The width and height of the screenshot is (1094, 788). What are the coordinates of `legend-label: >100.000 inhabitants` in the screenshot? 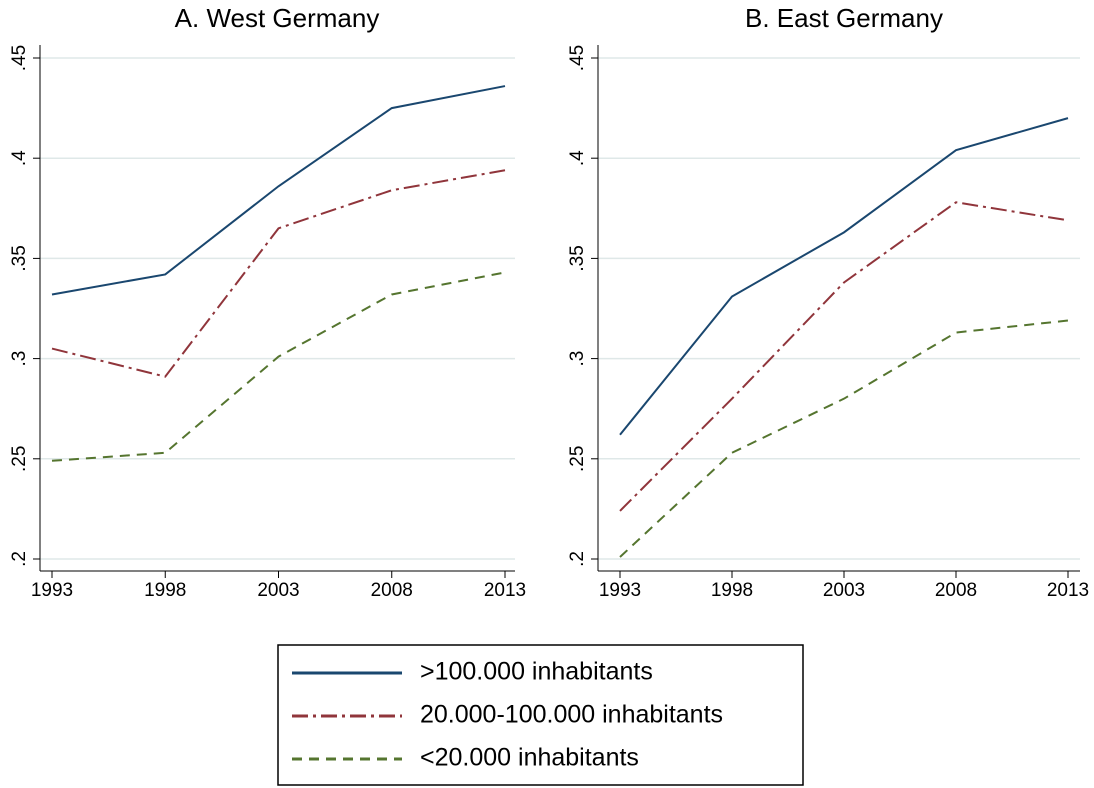 It's located at (536, 672).